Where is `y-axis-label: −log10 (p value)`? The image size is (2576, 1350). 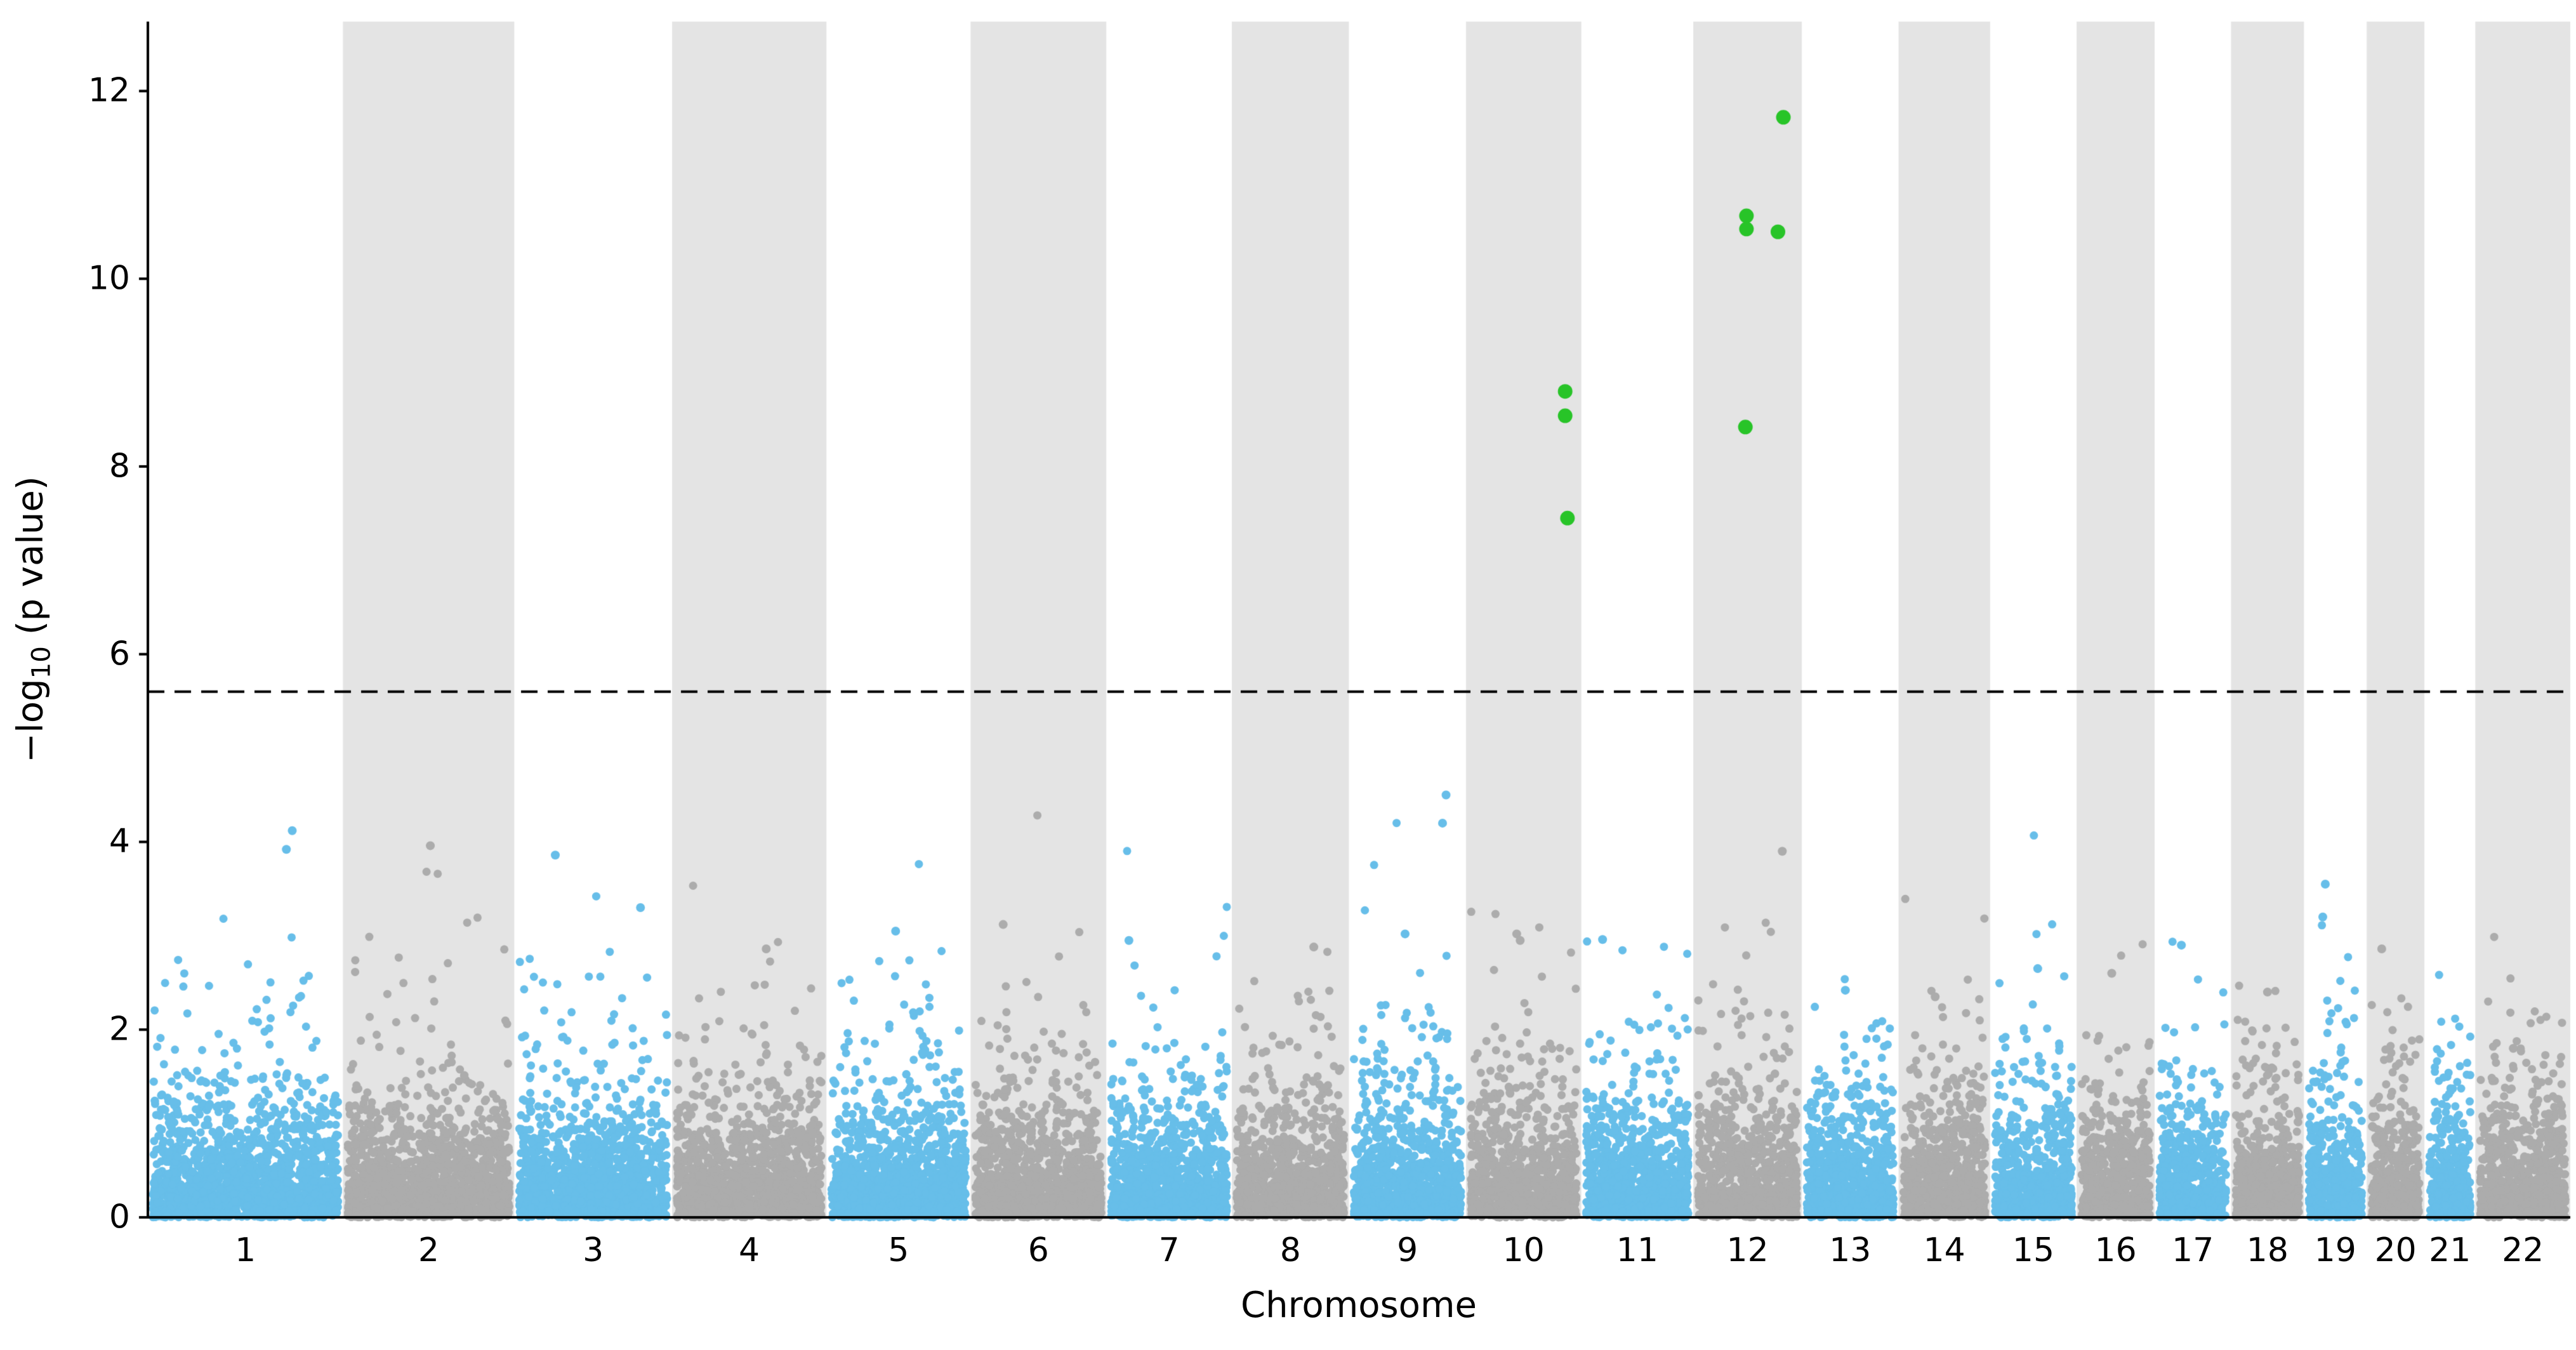 y-axis-label: −log10 (p value) is located at coordinates (33, 619).